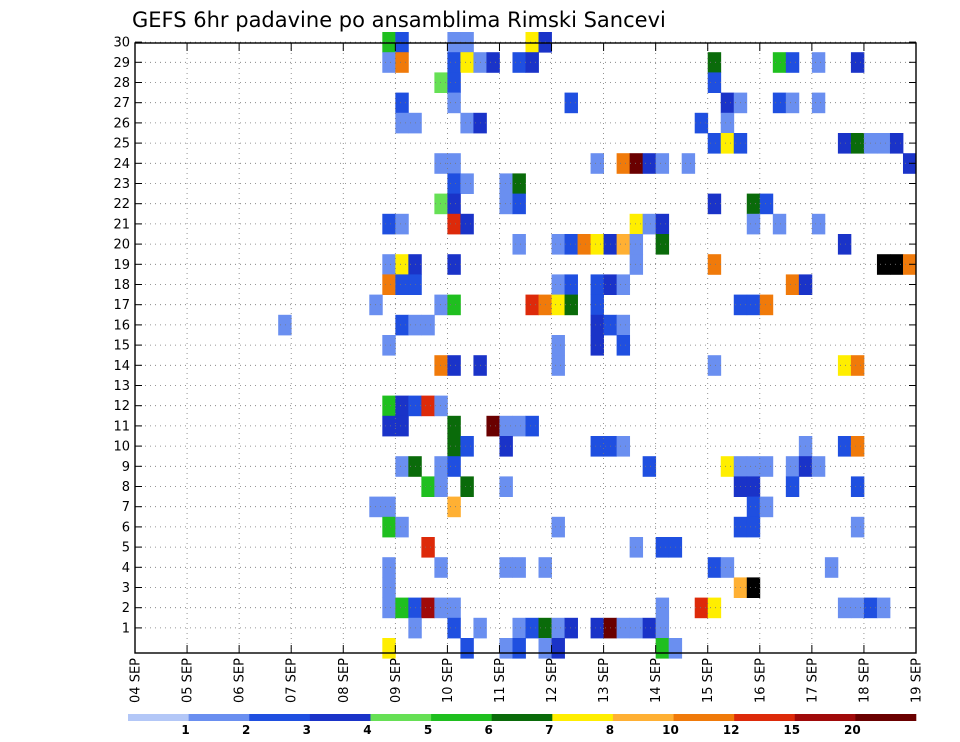  I want to click on x-tick-label: 15 SEP, so click(708, 680).